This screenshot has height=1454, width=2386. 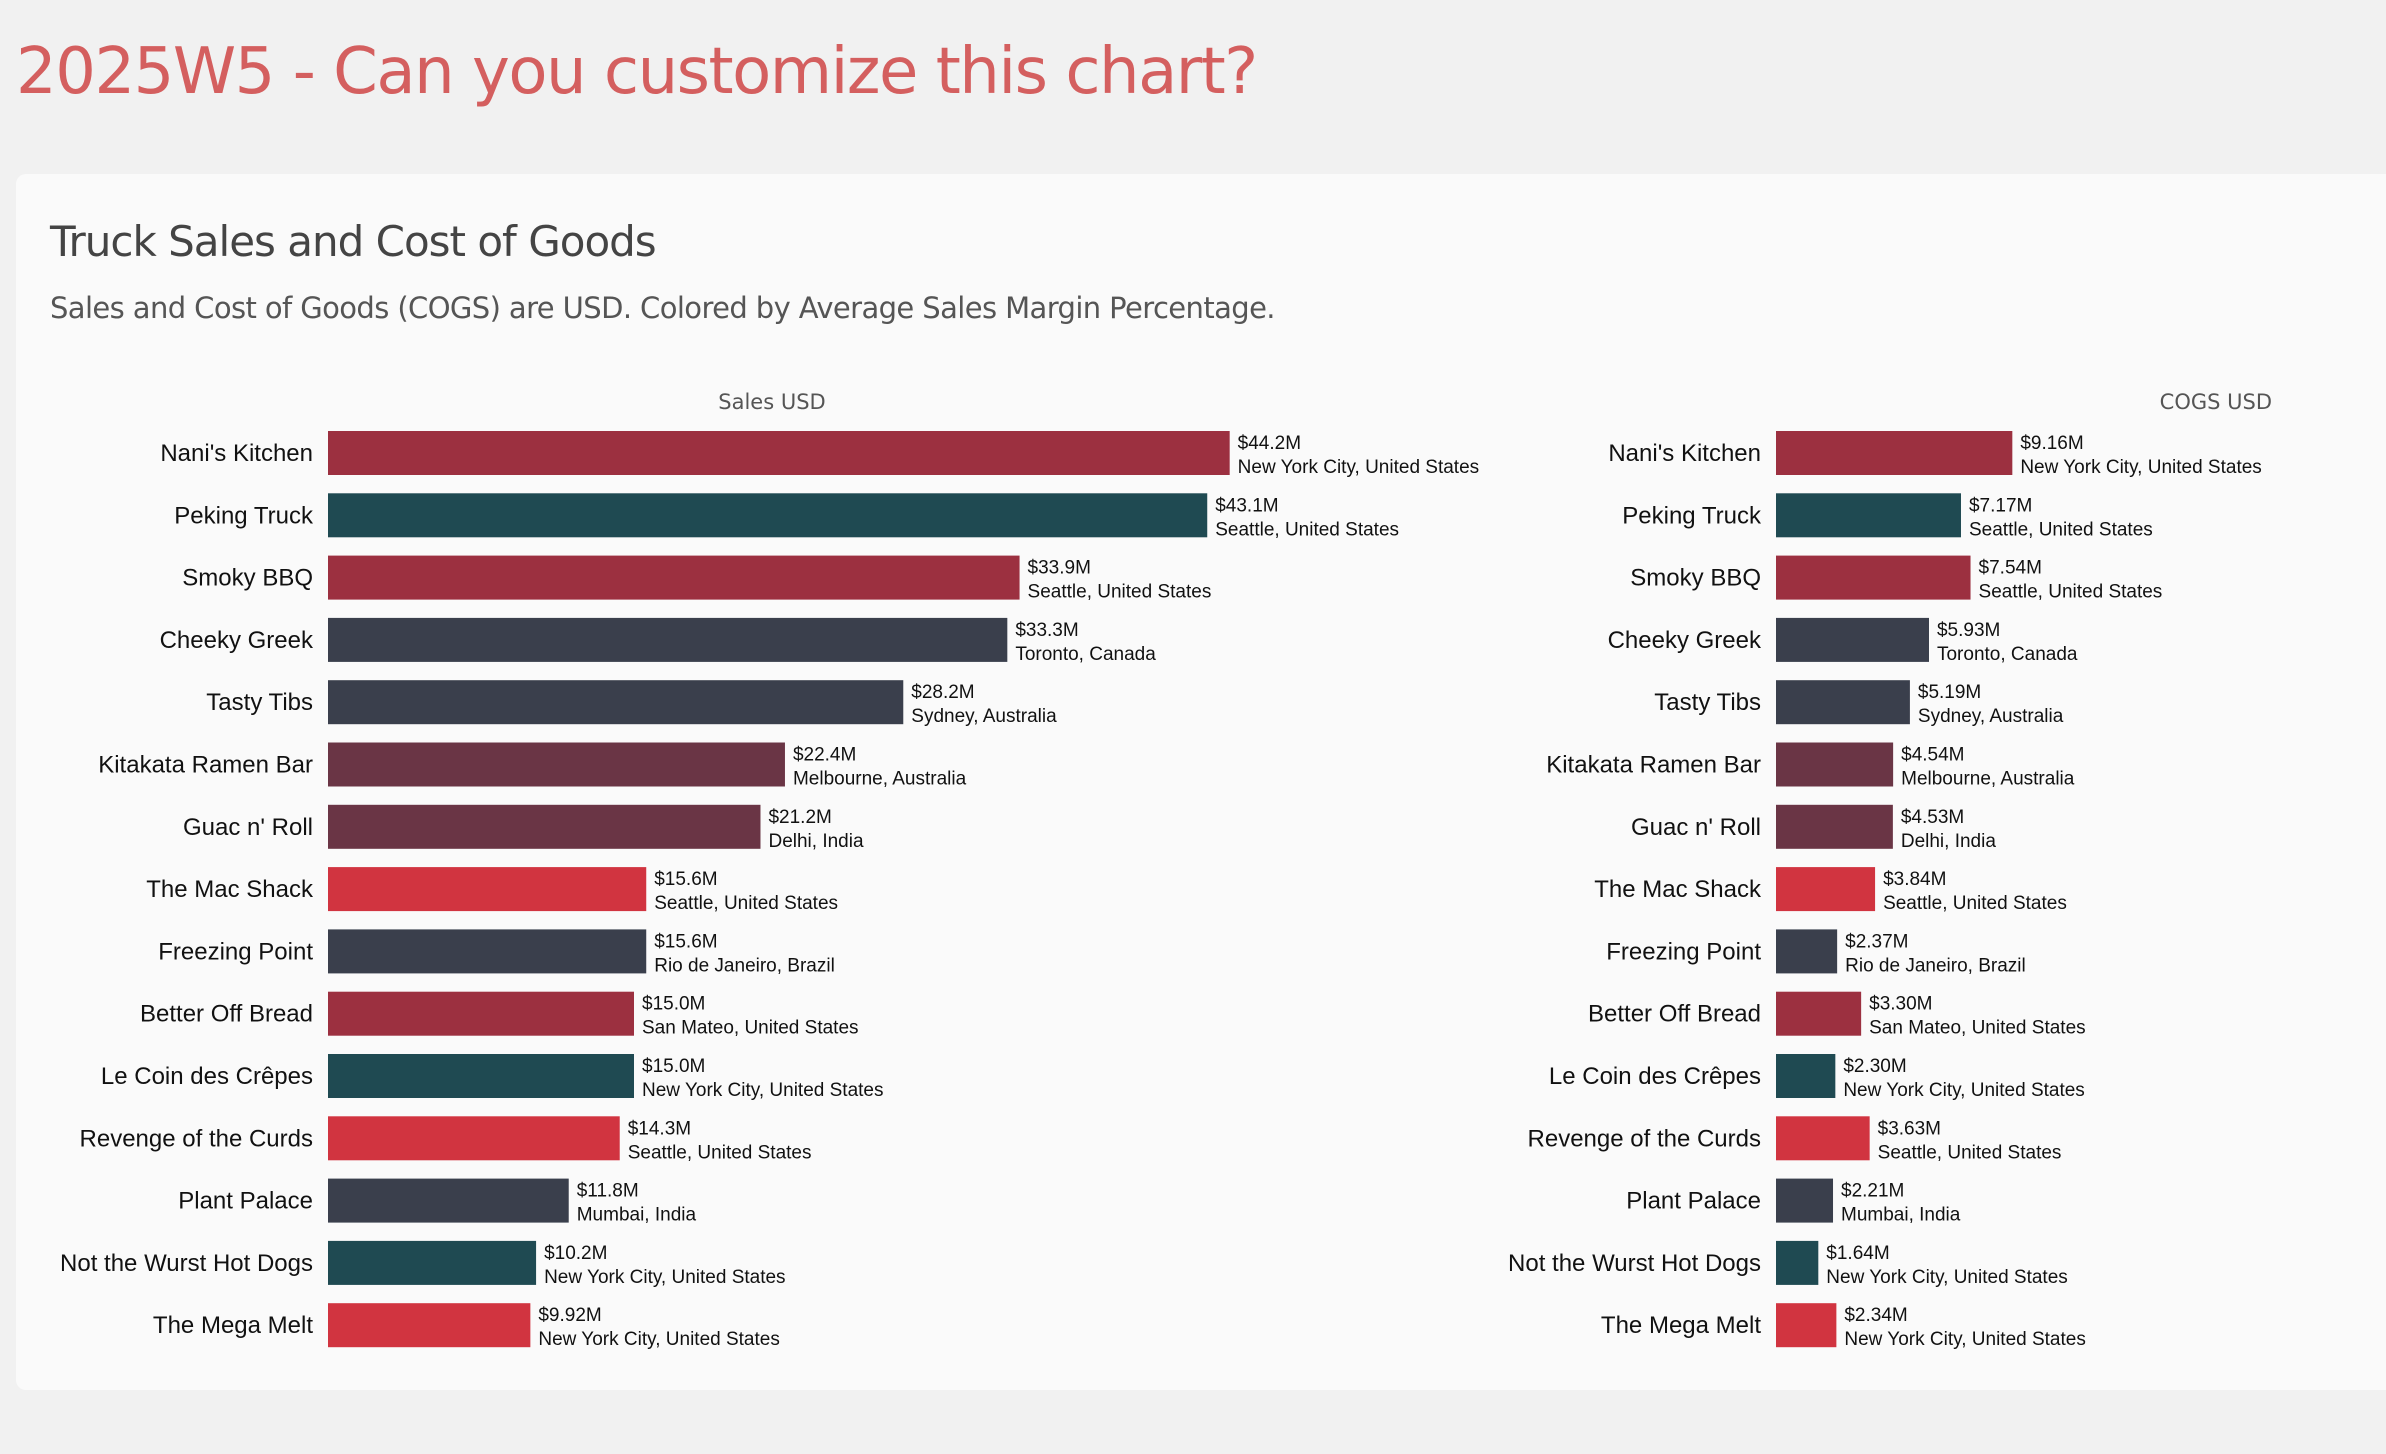 What do you see at coordinates (799, 817) in the screenshot?
I see `sales-value-label: $21.2M` at bounding box center [799, 817].